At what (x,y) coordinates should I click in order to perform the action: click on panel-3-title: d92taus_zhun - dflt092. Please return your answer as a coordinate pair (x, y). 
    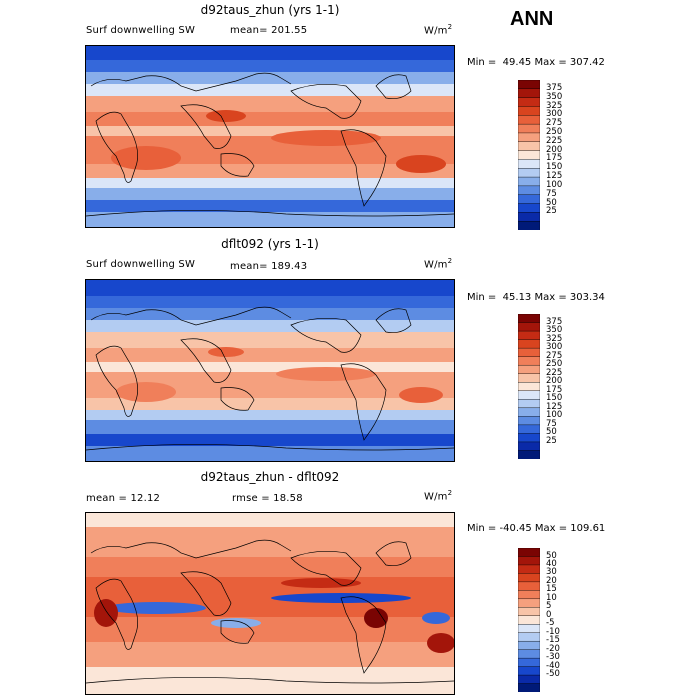
    Looking at the image, I should click on (270, 477).